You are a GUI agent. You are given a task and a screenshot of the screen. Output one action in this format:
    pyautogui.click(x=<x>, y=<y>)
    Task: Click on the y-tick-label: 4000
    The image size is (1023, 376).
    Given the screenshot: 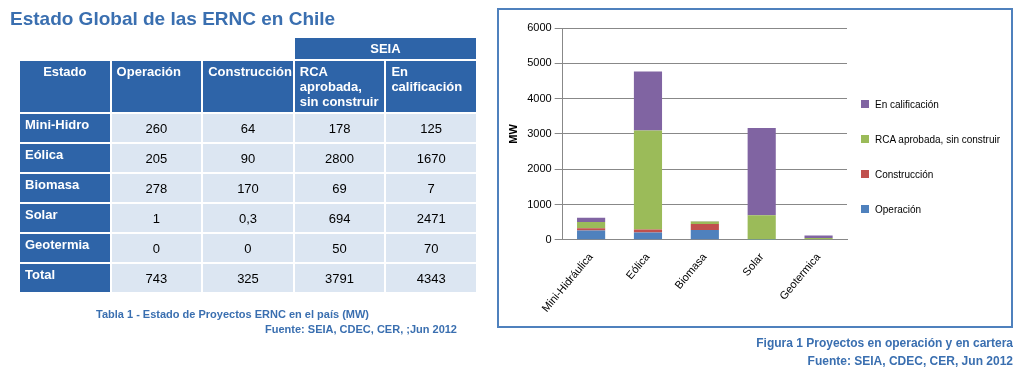 What is the action you would take?
    pyautogui.click(x=539, y=97)
    